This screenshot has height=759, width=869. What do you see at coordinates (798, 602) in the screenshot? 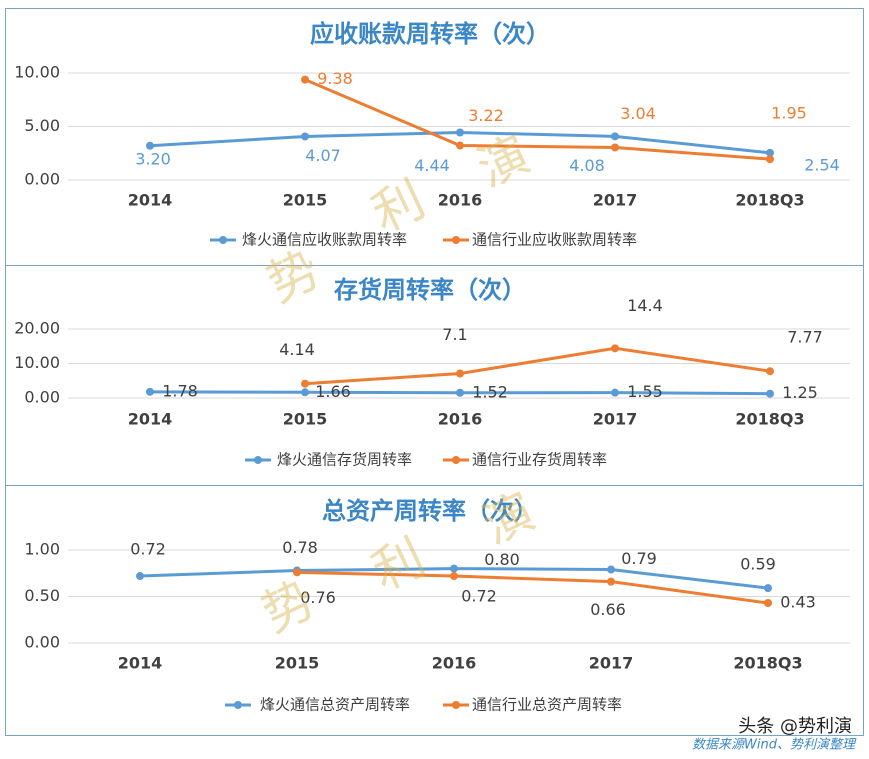
I see `data-label: 0.43` at bounding box center [798, 602].